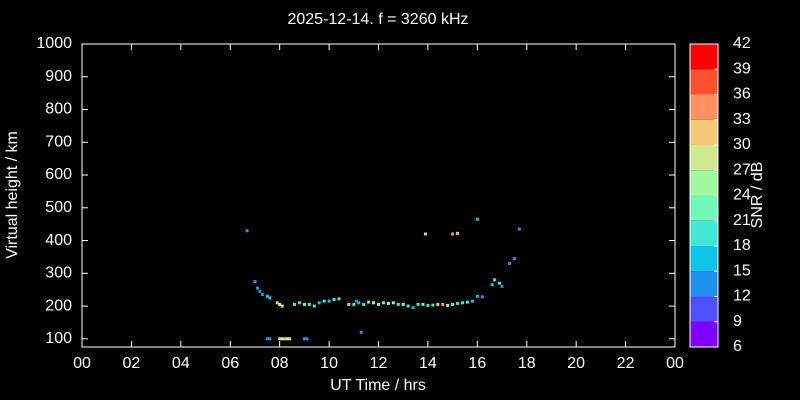 This screenshot has width=800, height=400. Describe the element at coordinates (378, 385) in the screenshot. I see `x-axis-label: UT Time / hrs` at that location.